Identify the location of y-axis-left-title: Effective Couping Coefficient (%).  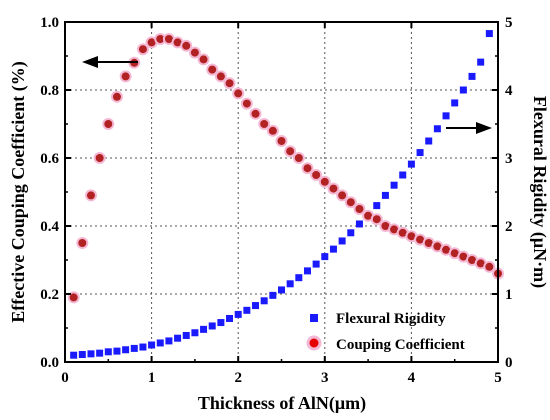
(18, 191).